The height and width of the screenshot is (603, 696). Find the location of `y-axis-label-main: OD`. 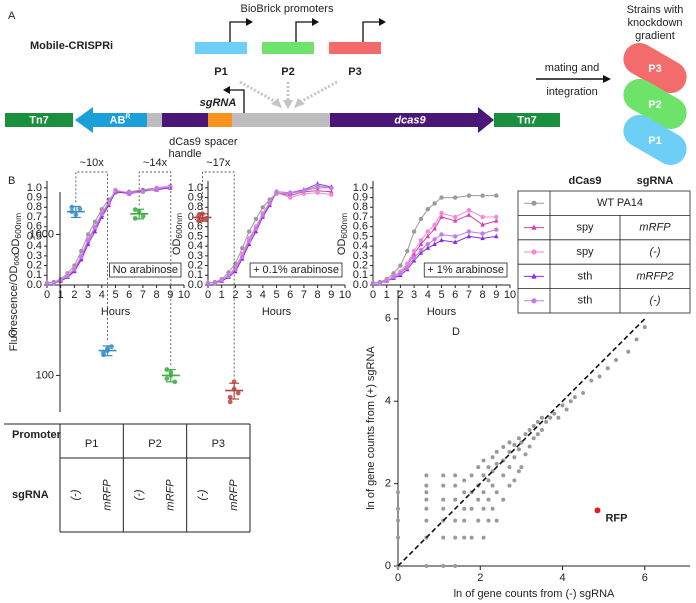

y-axis-label-main: OD is located at coordinates (16, 246).